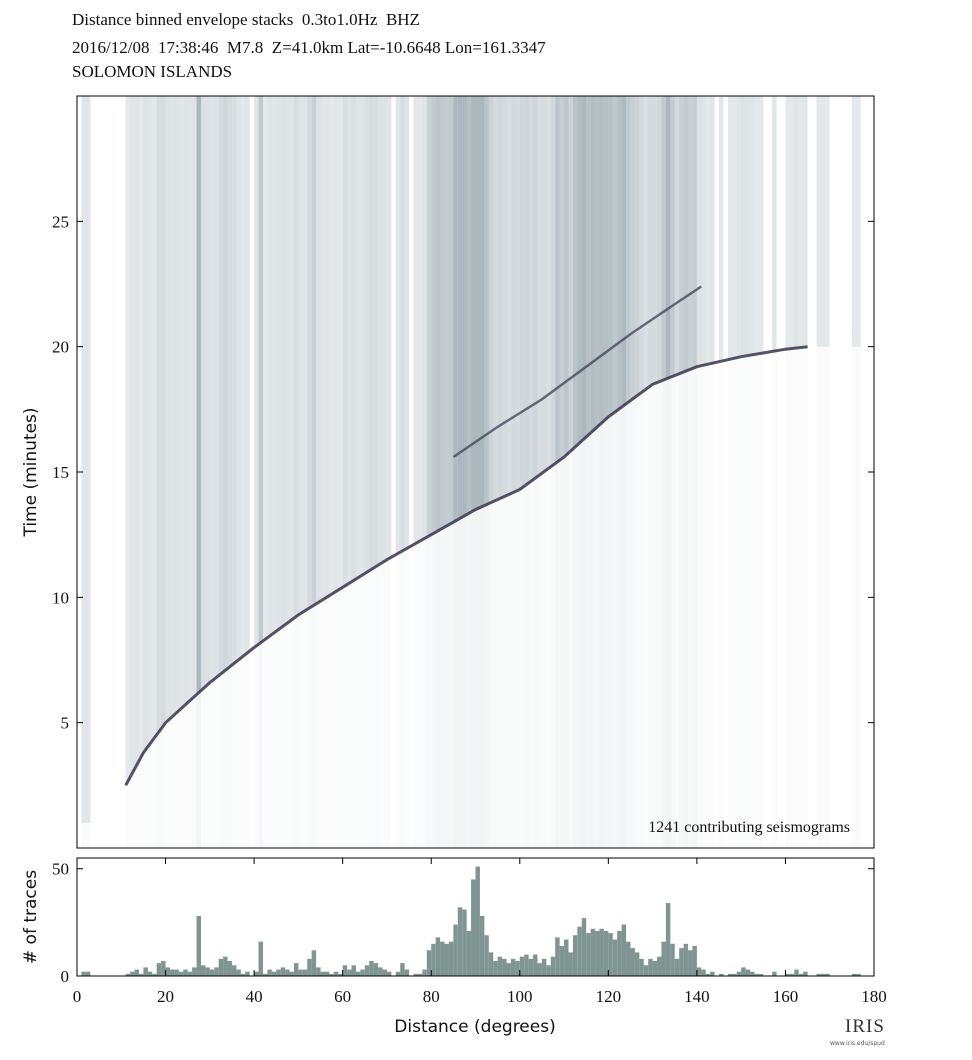  What do you see at coordinates (749, 827) in the screenshot?
I see `seismogram-count-annotation: 1241 contributing seismograms` at bounding box center [749, 827].